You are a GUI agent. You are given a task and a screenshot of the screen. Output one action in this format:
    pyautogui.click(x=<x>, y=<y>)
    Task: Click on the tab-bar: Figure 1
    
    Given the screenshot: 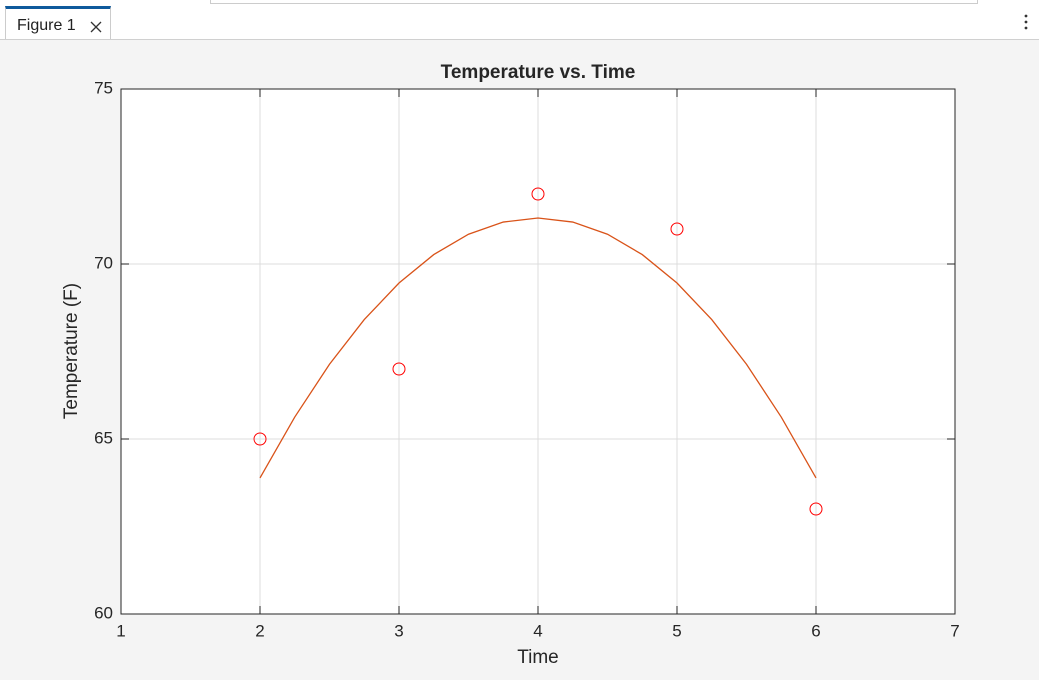 What is the action you would take?
    pyautogui.click(x=519, y=20)
    